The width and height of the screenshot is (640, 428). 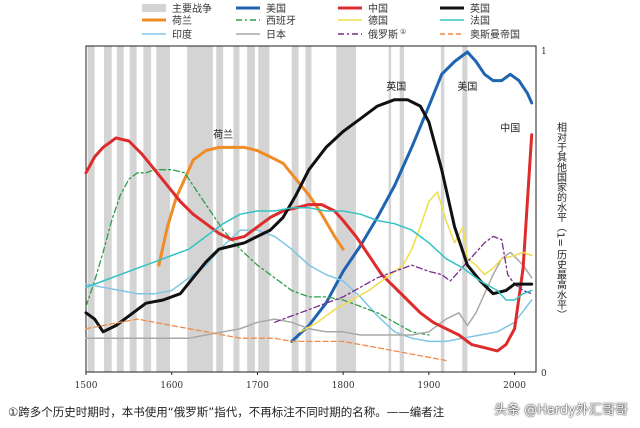 What do you see at coordinates (544, 52) in the screenshot?
I see `y-tick-label: 1` at bounding box center [544, 52].